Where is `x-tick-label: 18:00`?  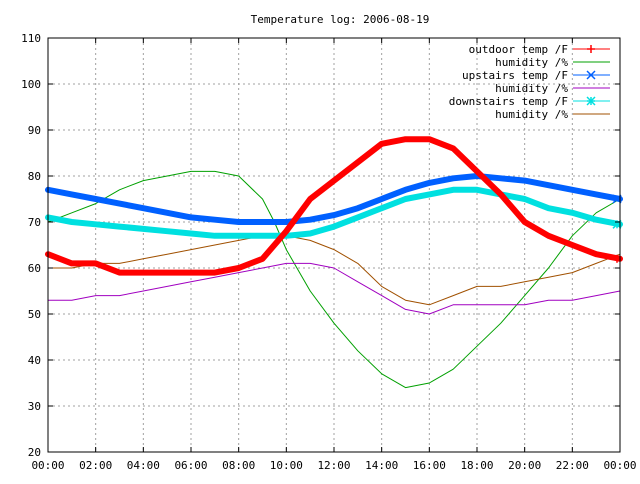 x-tick-label: 18:00 is located at coordinates (476, 465).